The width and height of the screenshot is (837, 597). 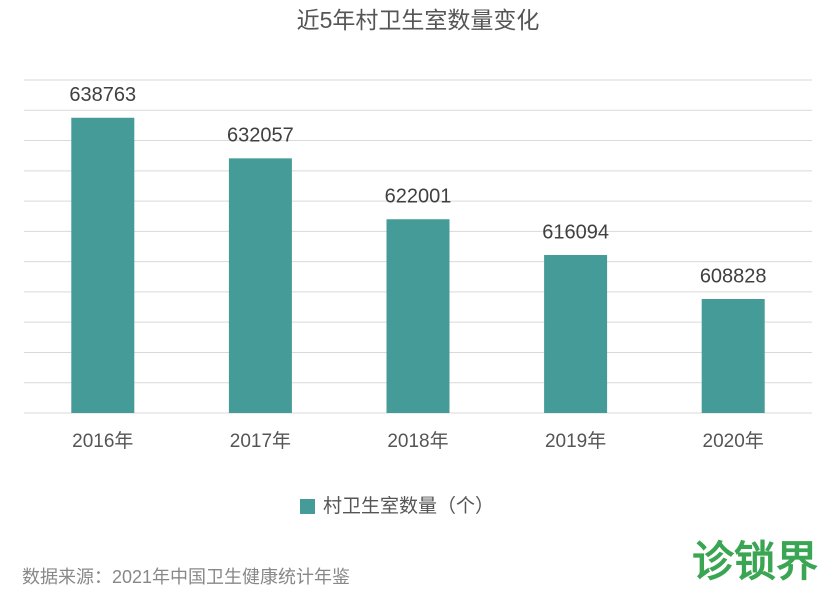 What do you see at coordinates (102, 441) in the screenshot?
I see `x-tick-label: 2016年` at bounding box center [102, 441].